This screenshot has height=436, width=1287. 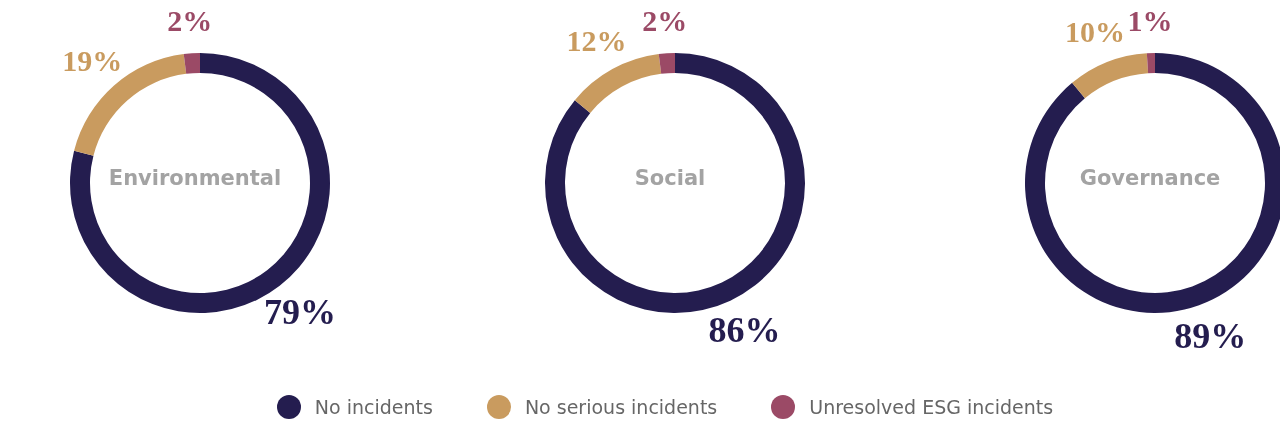 I want to click on data-label: 89%, so click(x=1210, y=336).